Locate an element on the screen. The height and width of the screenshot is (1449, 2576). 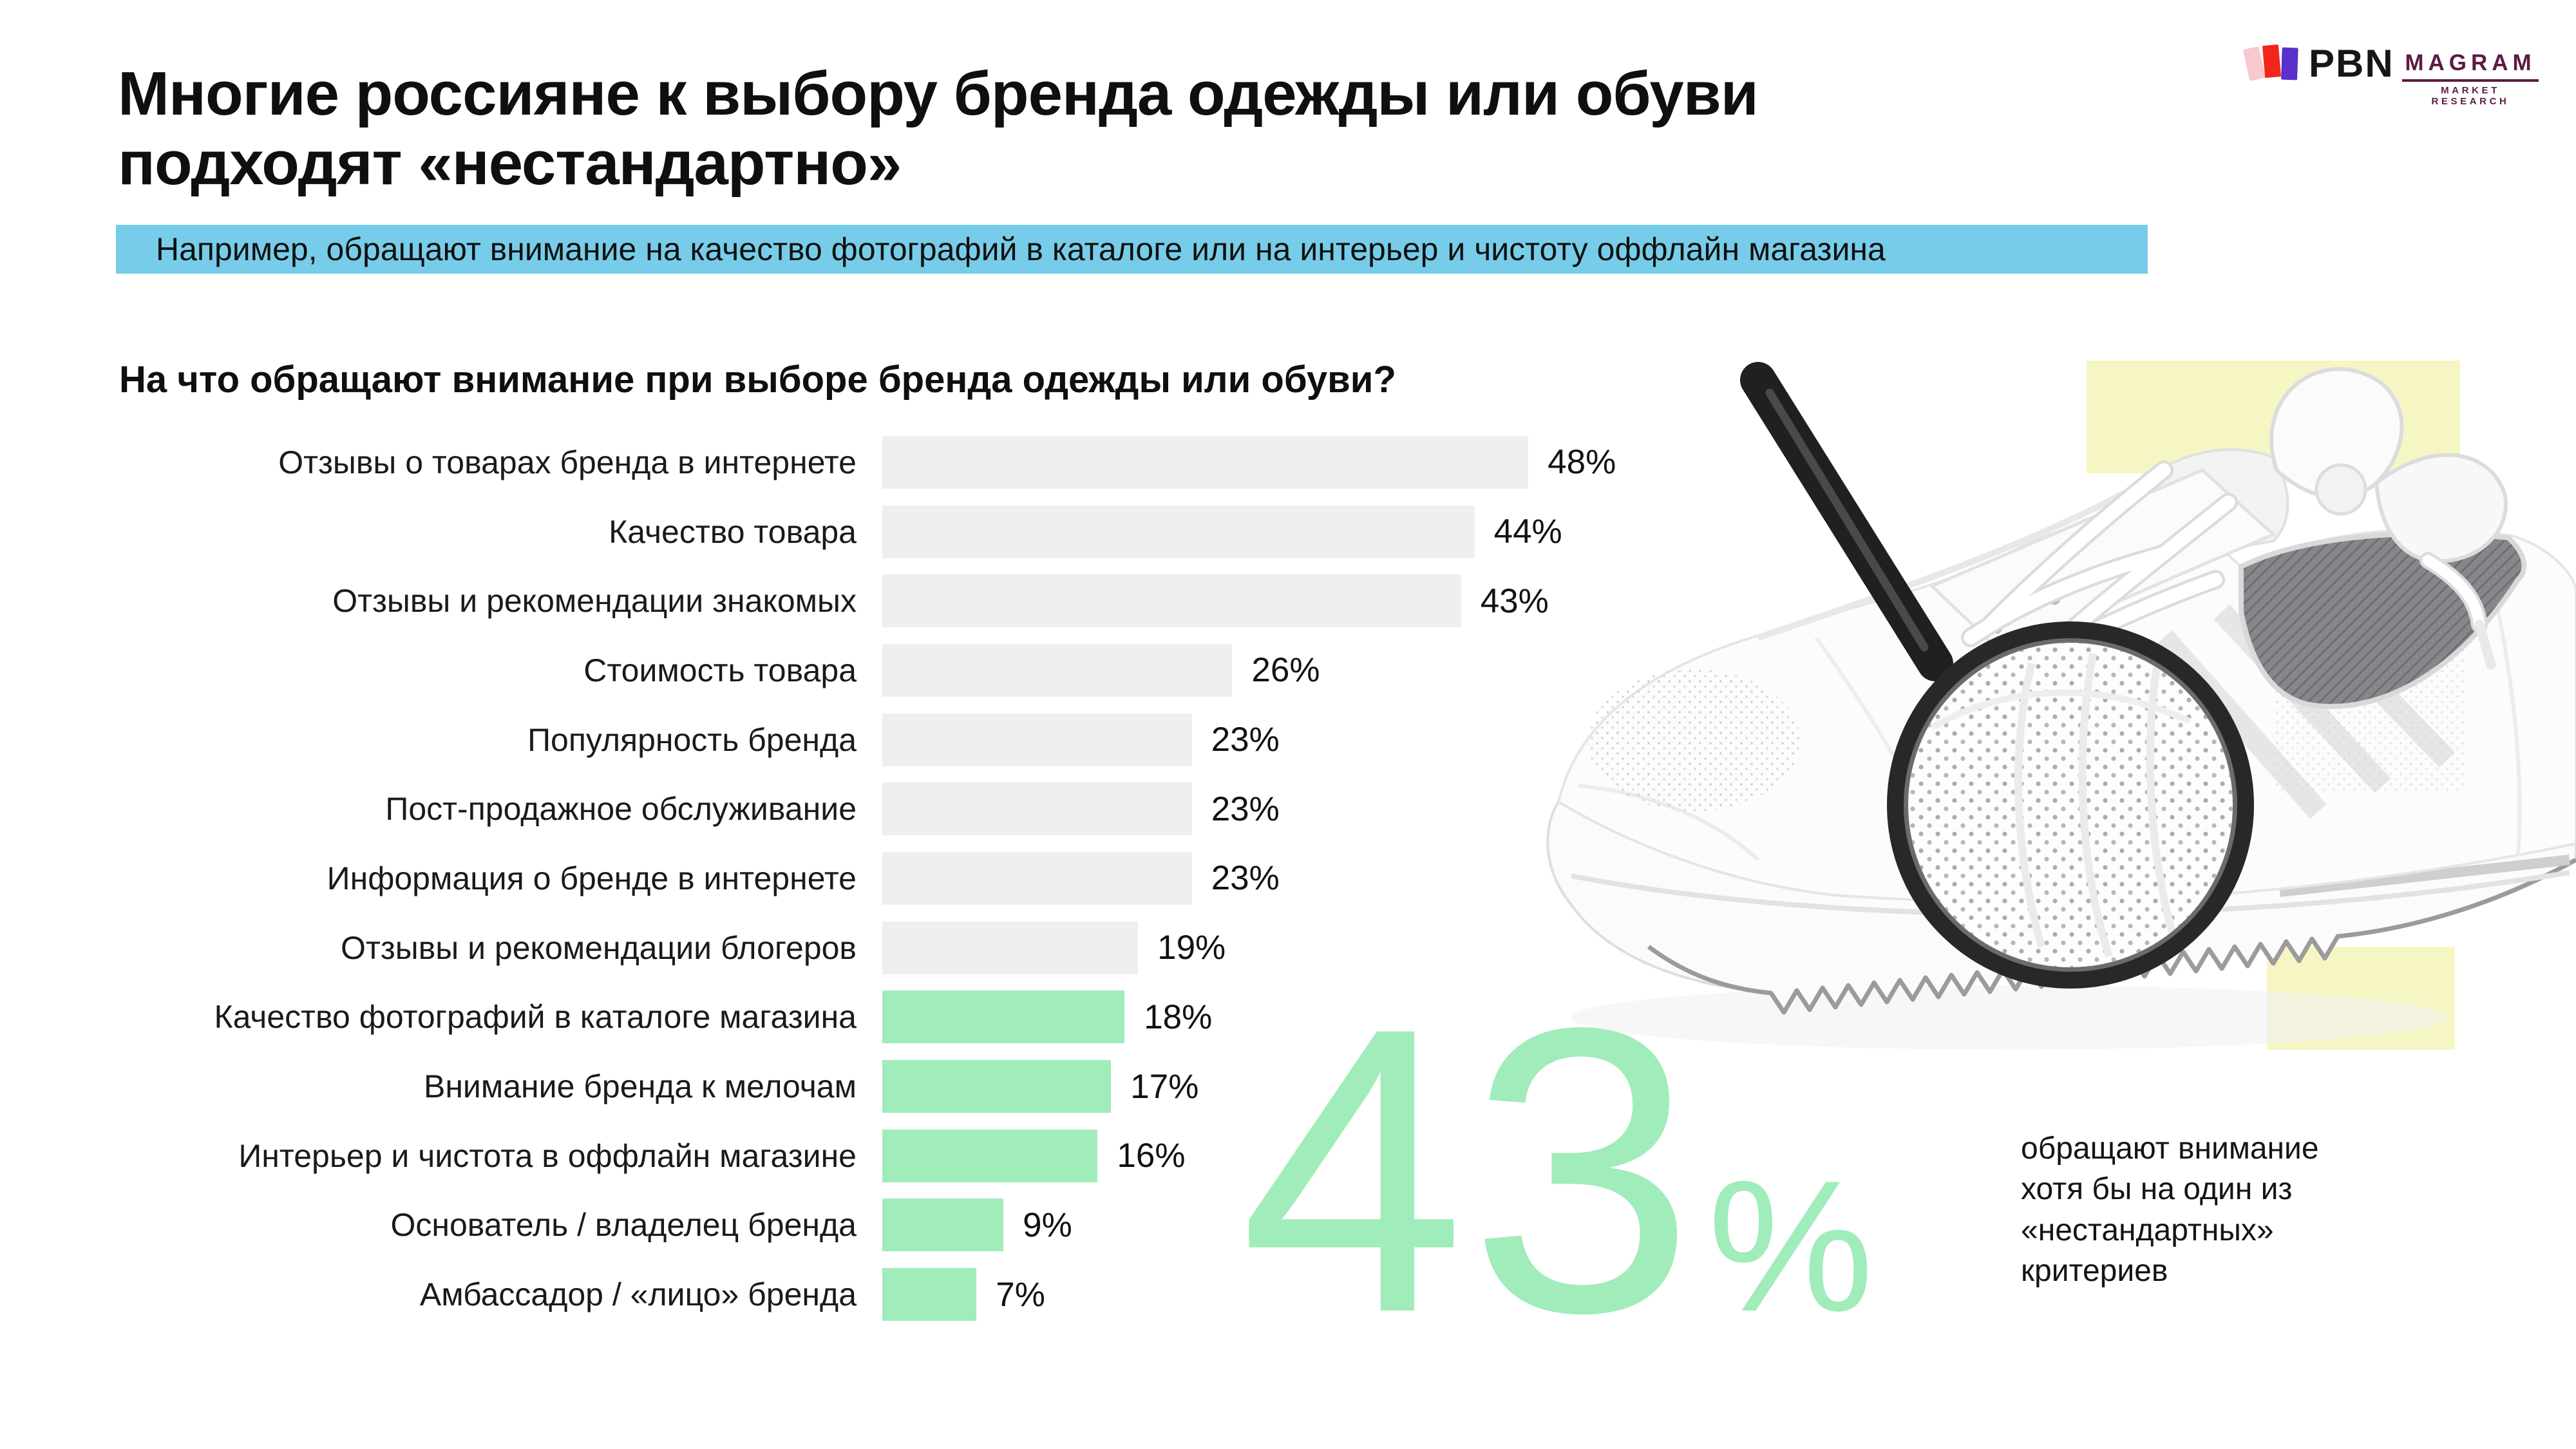
magram-logo-text: MAGRAM is located at coordinates (2470, 66).